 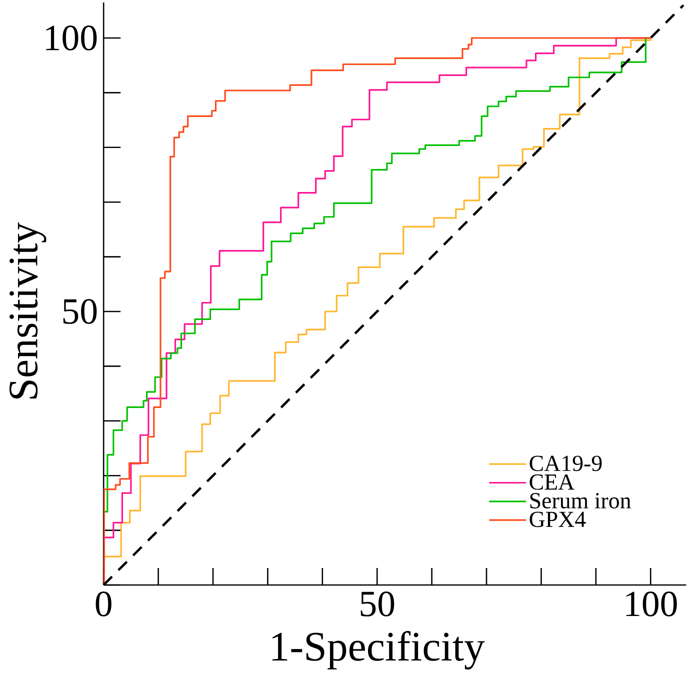 What do you see at coordinates (377, 604) in the screenshot?
I see `x-tick-label: 50` at bounding box center [377, 604].